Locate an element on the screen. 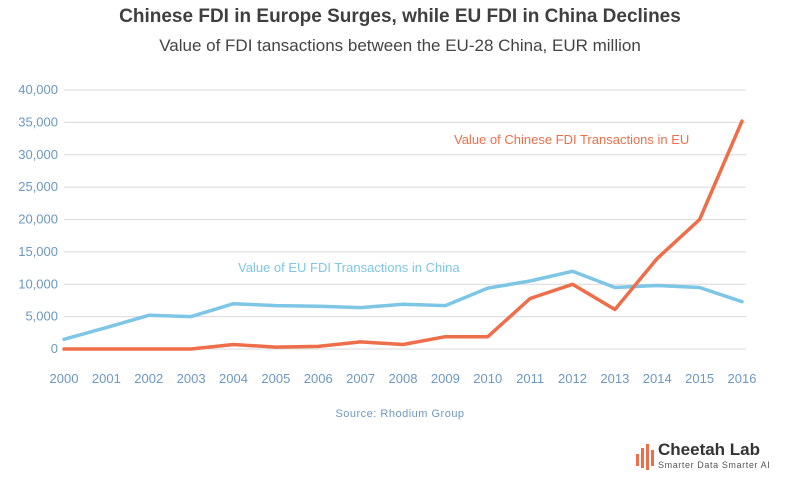 This screenshot has width=800, height=484. x-tick-label: 2002 is located at coordinates (148, 378).